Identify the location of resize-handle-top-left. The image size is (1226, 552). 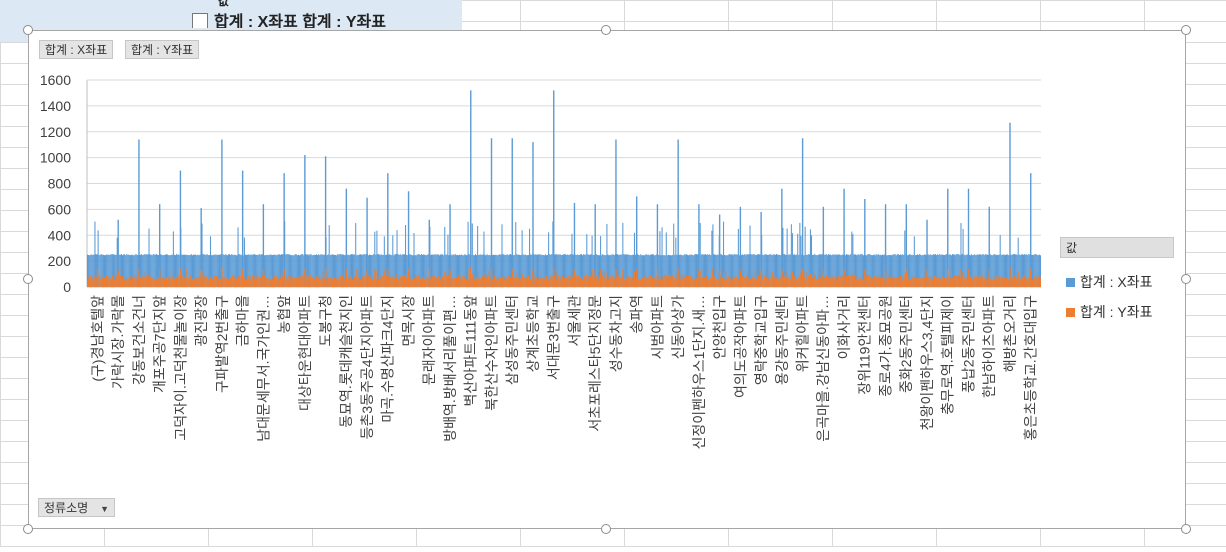
(28, 30).